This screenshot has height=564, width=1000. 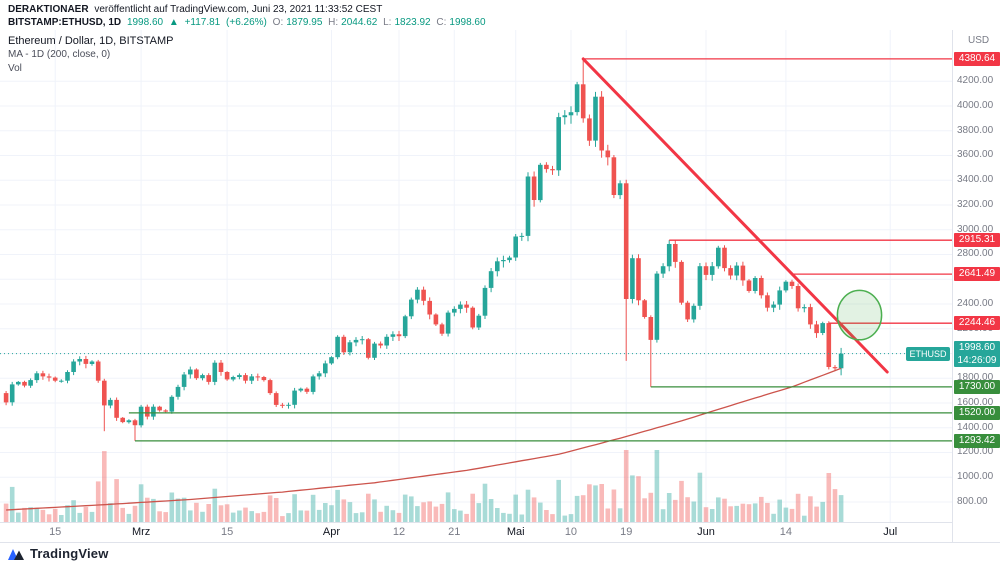 What do you see at coordinates (331, 532) in the screenshot?
I see `time-axis-label: Apr` at bounding box center [331, 532].